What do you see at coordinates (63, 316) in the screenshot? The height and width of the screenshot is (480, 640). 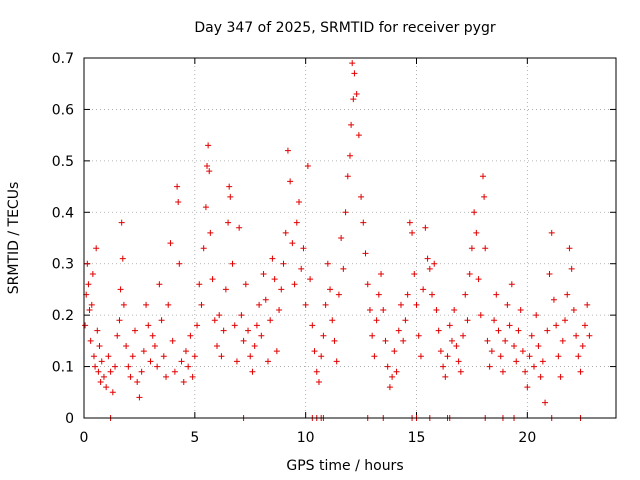 I see `y-tick-label: 0.2` at bounding box center [63, 316].